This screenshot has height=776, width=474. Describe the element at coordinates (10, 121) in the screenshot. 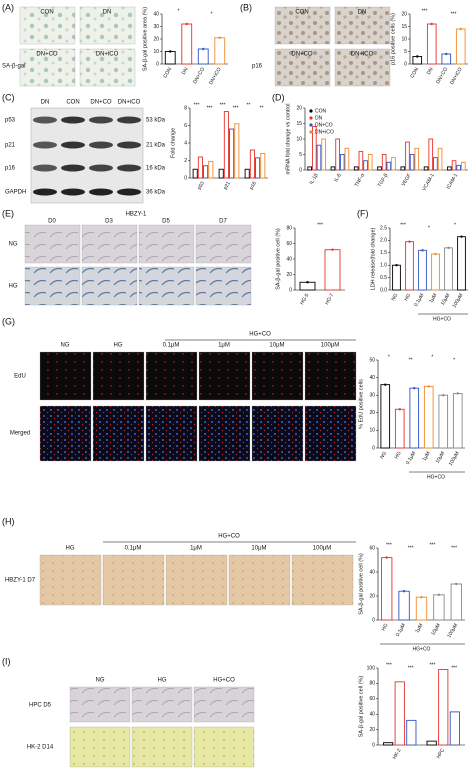

I see `panel-label: p53` at that location.